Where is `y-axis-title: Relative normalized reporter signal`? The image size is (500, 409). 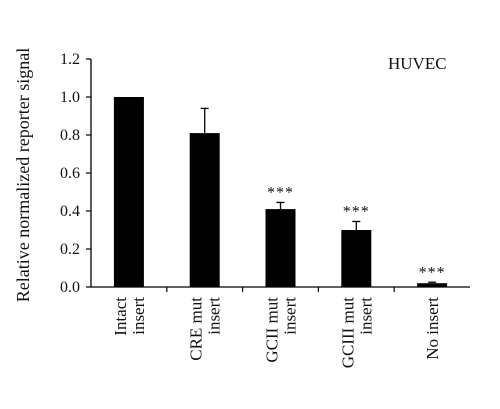 y-axis-title: Relative normalized reporter signal is located at coordinates (23, 175).